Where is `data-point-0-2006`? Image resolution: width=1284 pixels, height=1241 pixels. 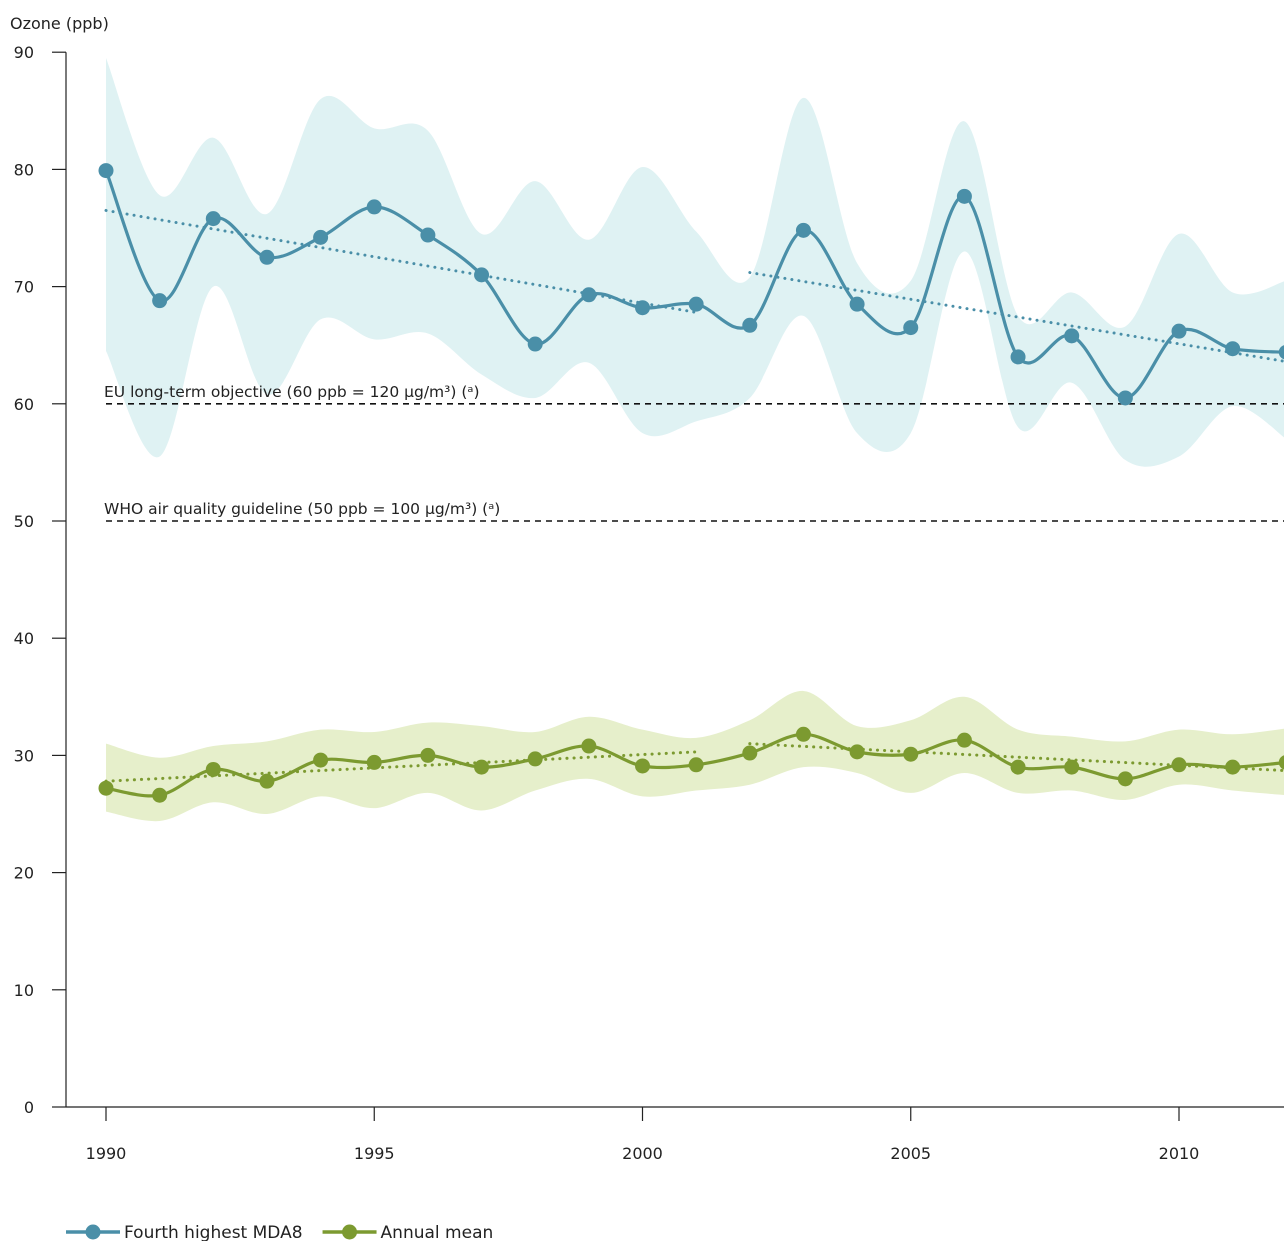
data-point-0-2006 is located at coordinates (964, 196).